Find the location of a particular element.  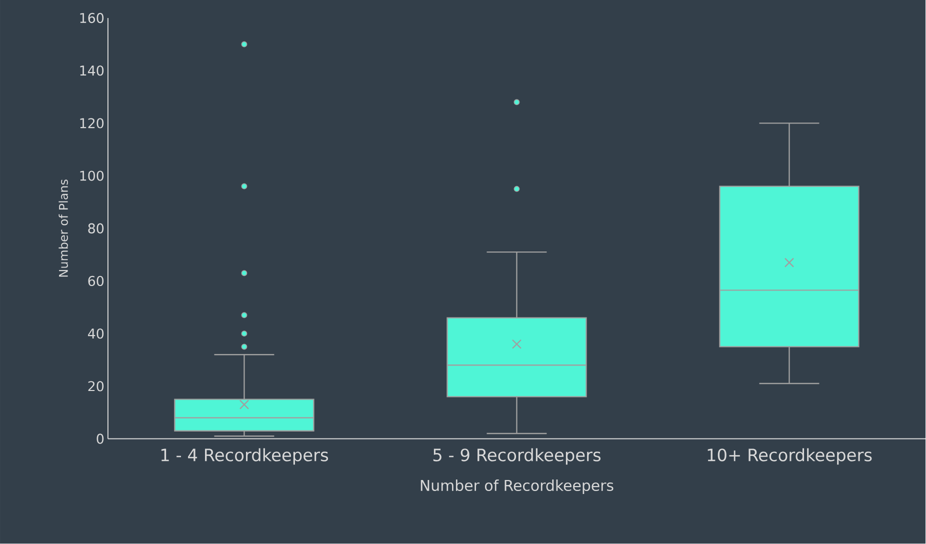

x-axis-title: Number of Recordkeepers is located at coordinates (517, 487).